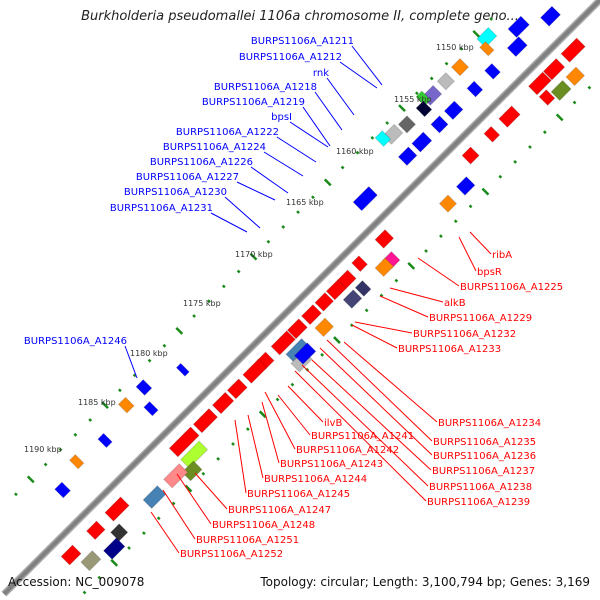 The width and height of the screenshot is (600, 600). I want to click on tick-label: 1155 kbp, so click(413, 99).